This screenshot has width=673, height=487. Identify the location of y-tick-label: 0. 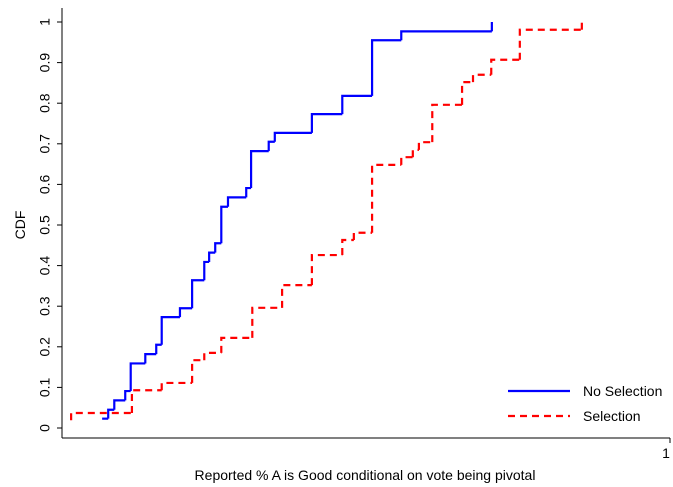
(45, 428).